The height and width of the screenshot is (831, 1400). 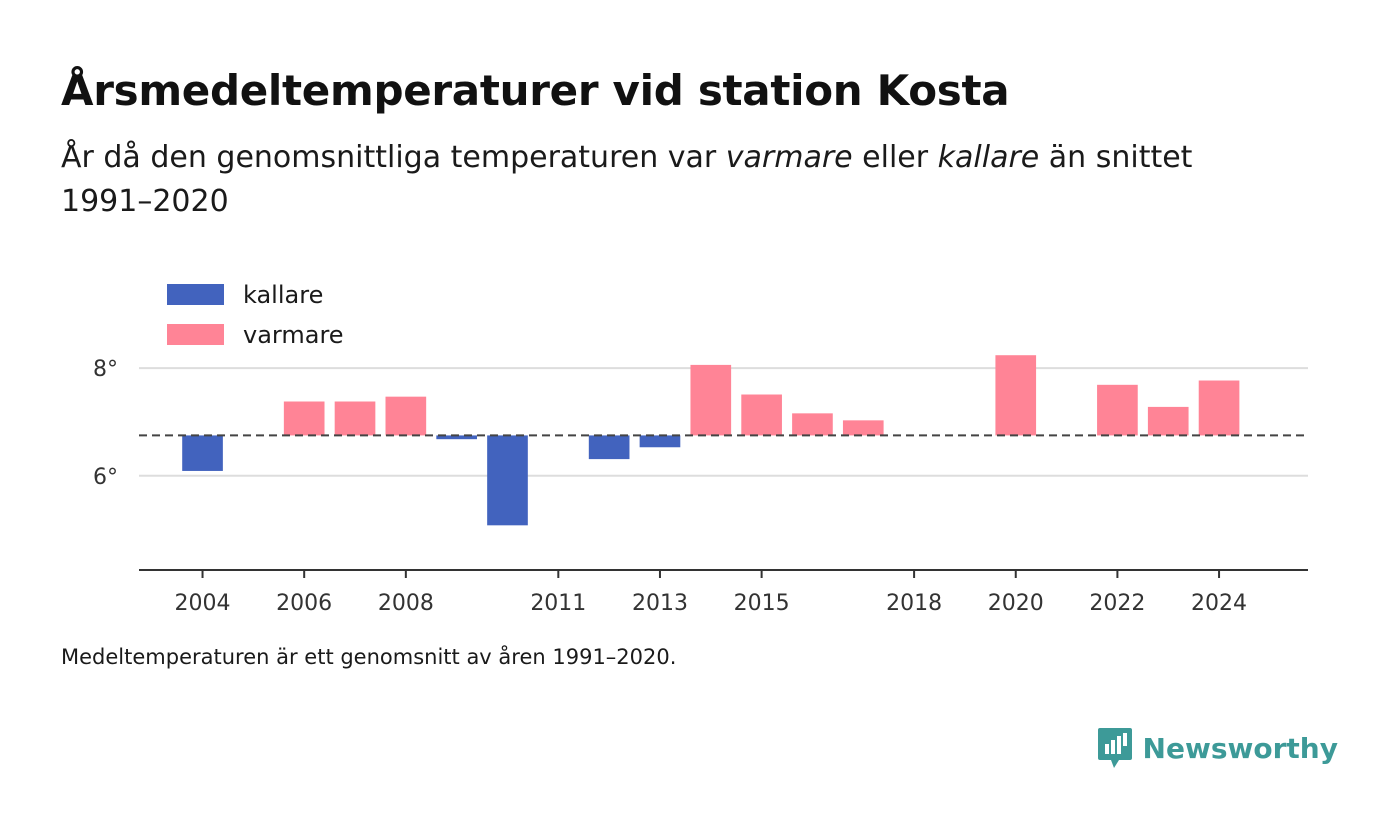 I want to click on x-tick-label: 2006, so click(x=304, y=603).